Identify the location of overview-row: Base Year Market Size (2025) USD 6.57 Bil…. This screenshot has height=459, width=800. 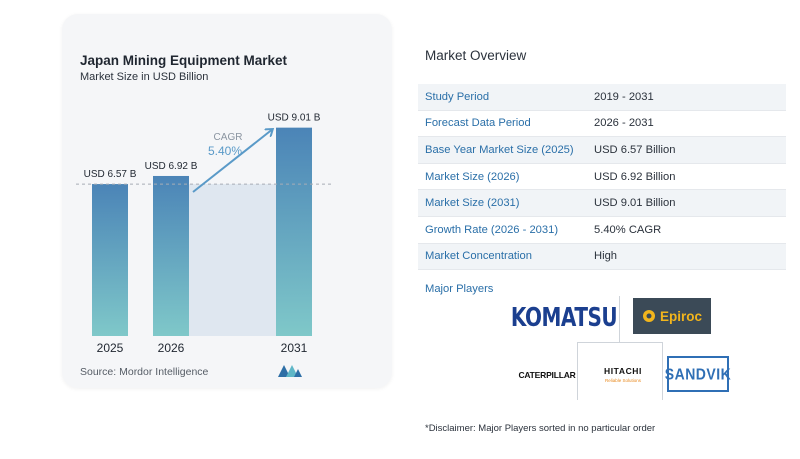
(602, 150).